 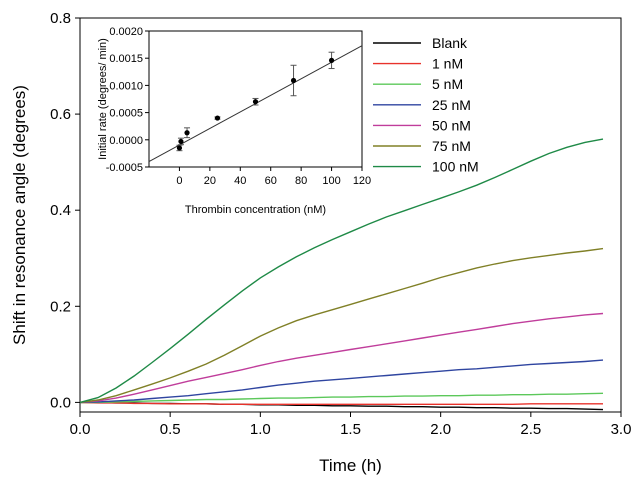 What do you see at coordinates (341, 403) in the screenshot?
I see `series-line-1-nm` at bounding box center [341, 403].